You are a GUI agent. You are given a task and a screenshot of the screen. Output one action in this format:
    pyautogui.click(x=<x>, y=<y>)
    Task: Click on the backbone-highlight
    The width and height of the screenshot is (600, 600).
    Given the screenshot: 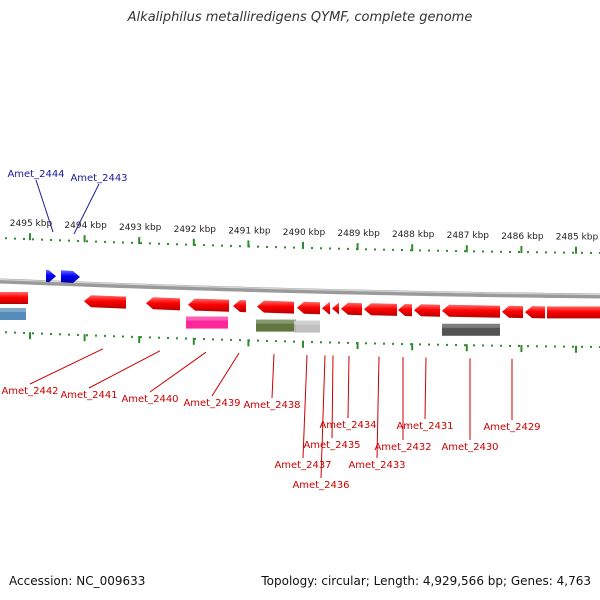 What is the action you would take?
    pyautogui.click(x=300, y=287)
    